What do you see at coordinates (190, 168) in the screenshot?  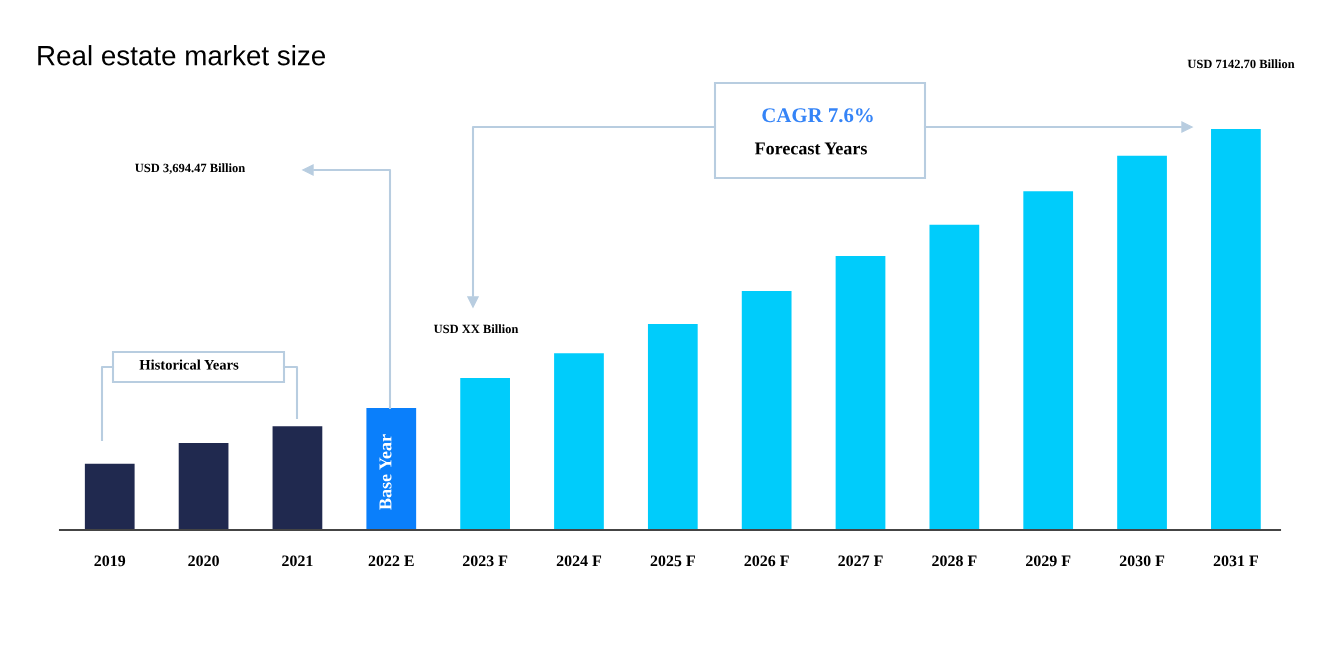 I see `annotation: USD 3,694.47 Billion` at bounding box center [190, 168].